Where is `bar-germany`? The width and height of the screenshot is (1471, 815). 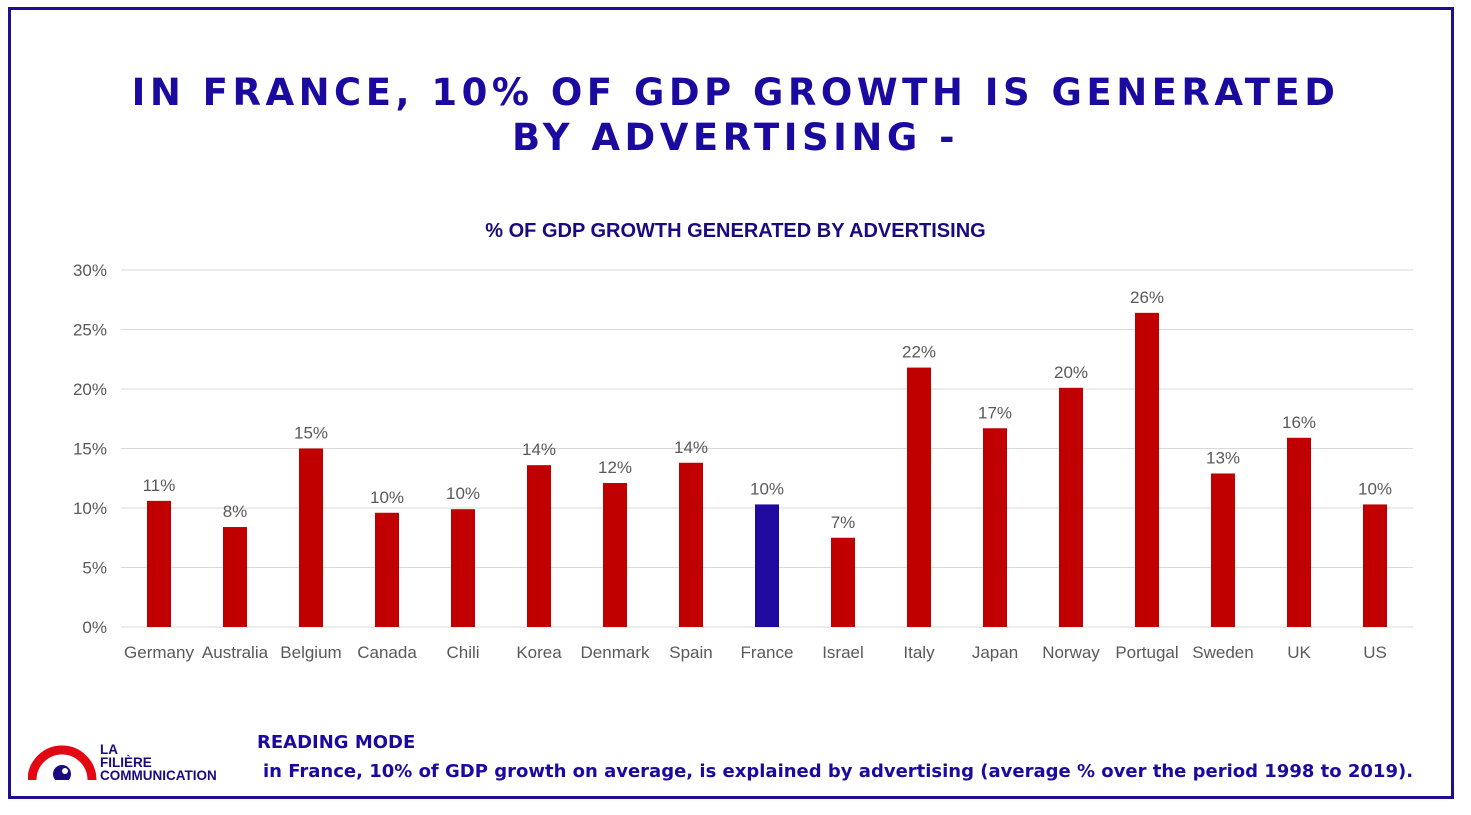 bar-germany is located at coordinates (159, 563).